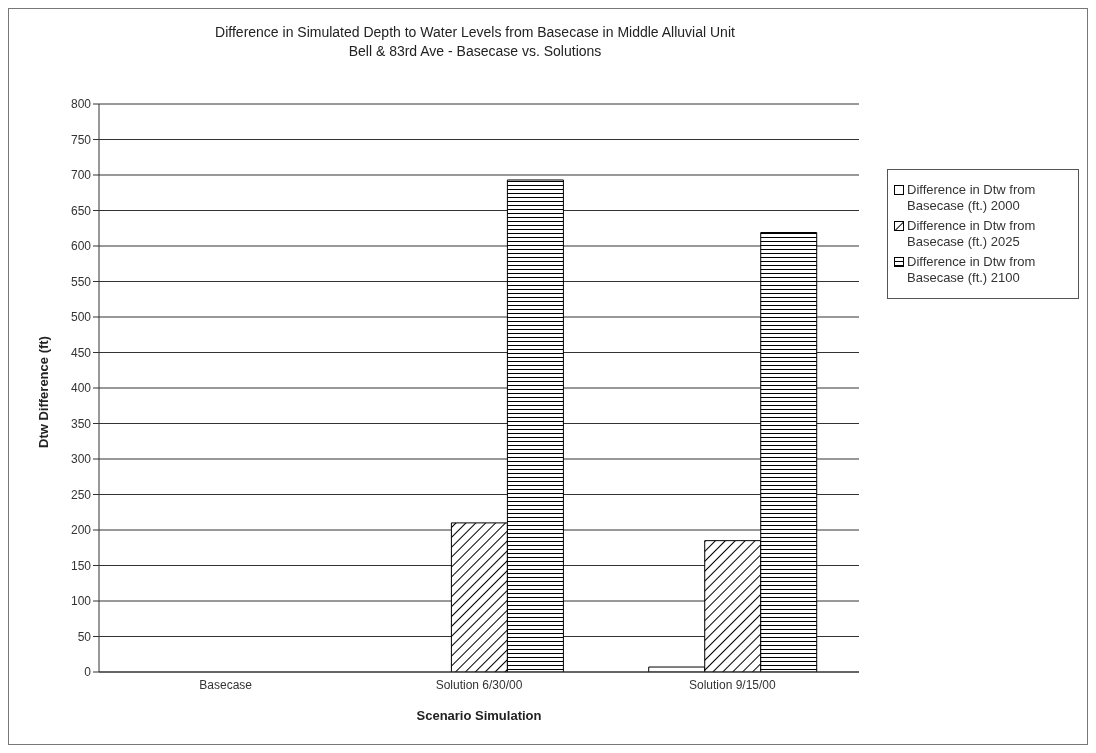  Describe the element at coordinates (81, 423) in the screenshot. I see `y-tick-label: 350` at that location.